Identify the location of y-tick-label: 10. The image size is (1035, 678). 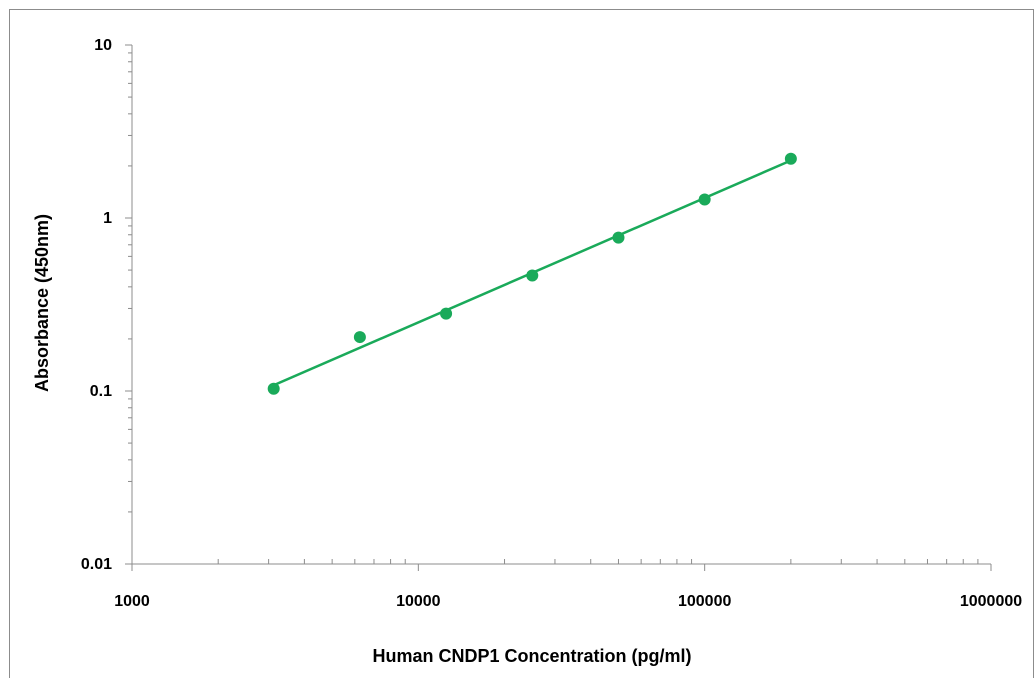
(103, 45).